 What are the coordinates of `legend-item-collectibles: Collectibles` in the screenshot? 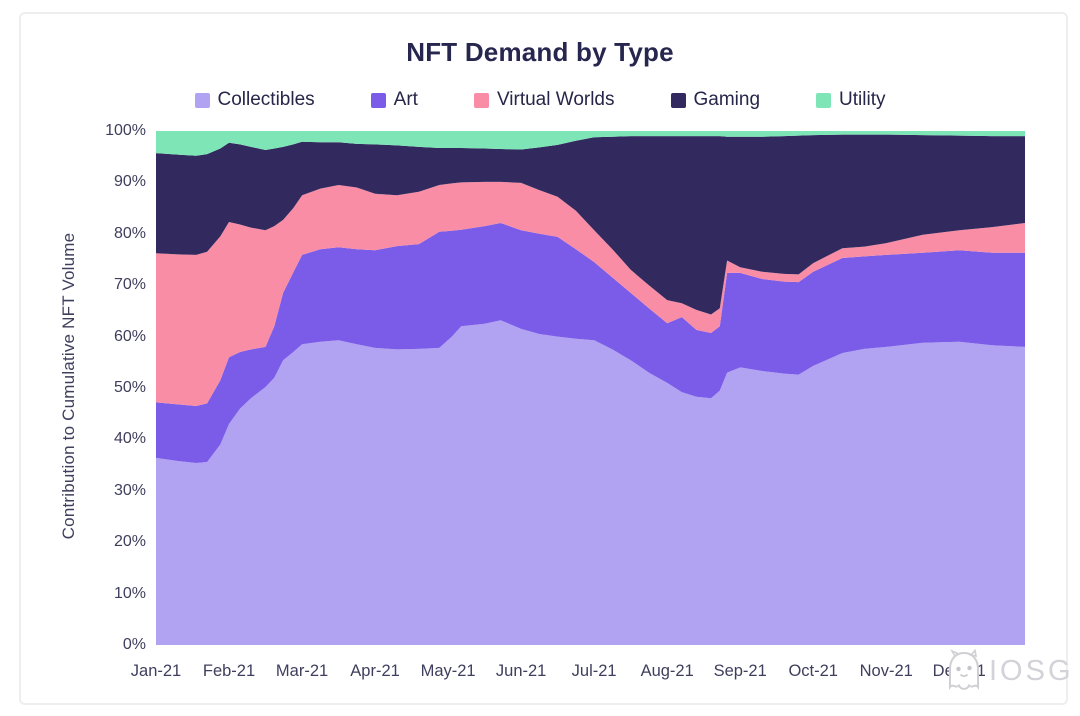 It's located at (254, 100).